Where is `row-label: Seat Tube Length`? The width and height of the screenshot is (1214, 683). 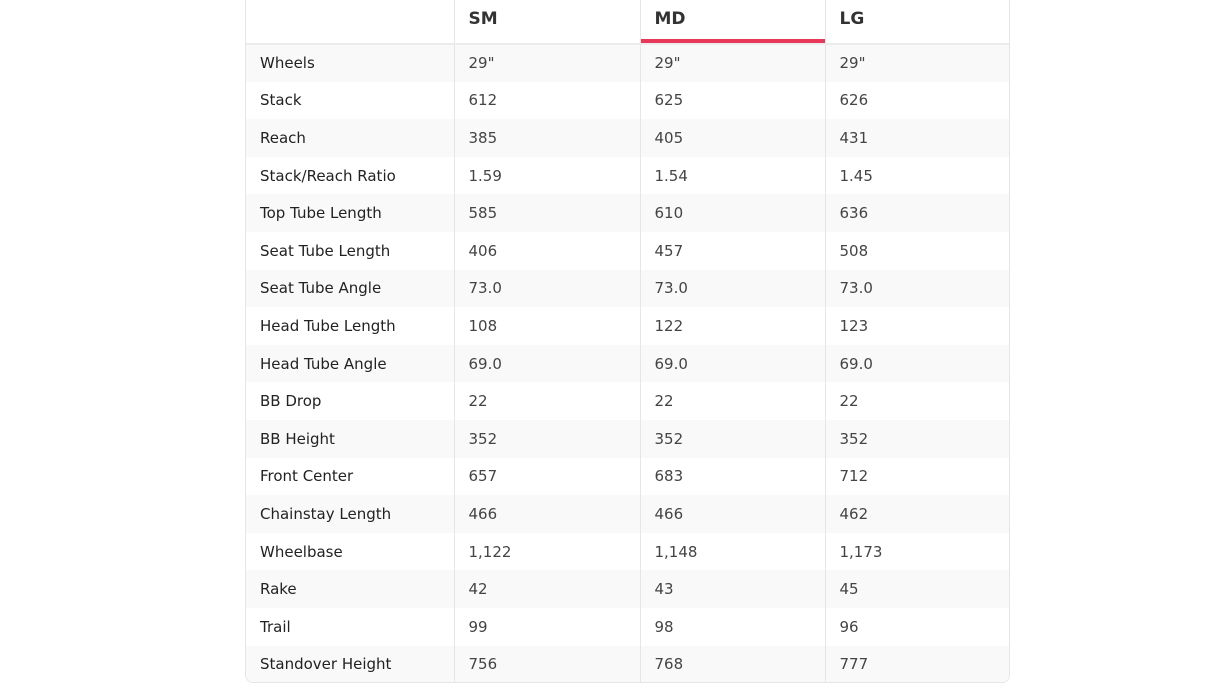
row-label: Seat Tube Length is located at coordinates (325, 250).